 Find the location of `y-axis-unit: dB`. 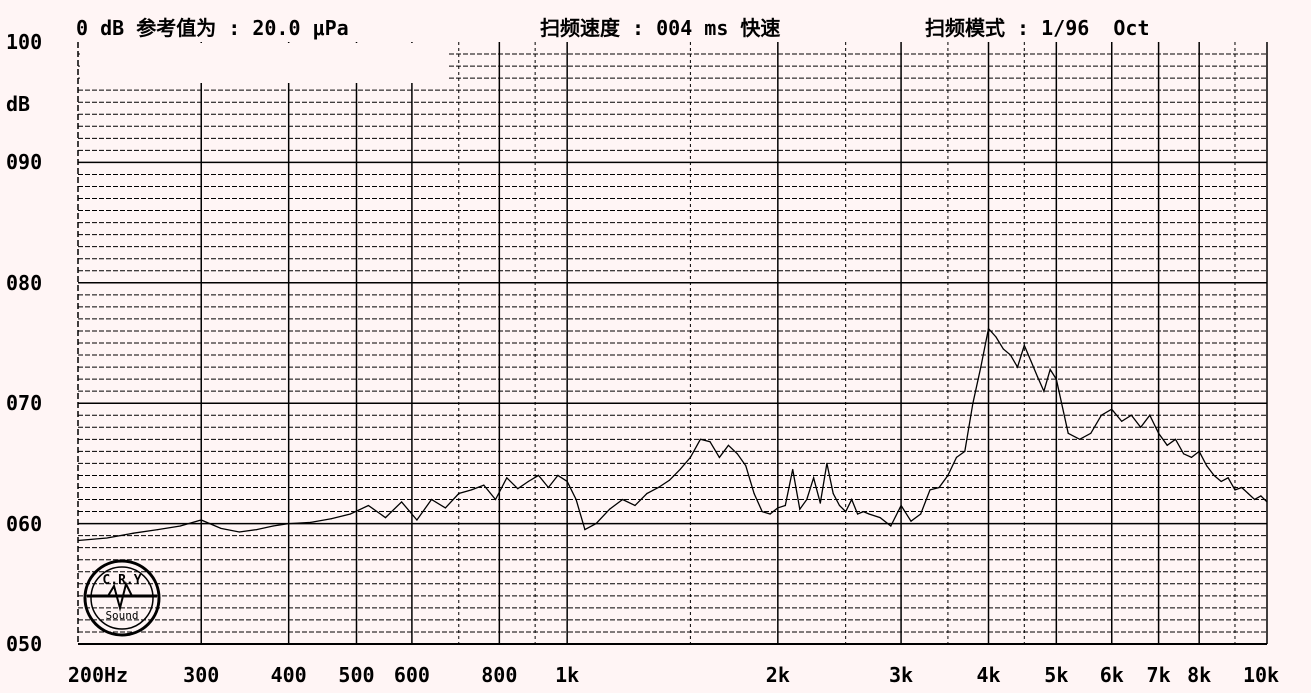

y-axis-unit: dB is located at coordinates (18, 104).